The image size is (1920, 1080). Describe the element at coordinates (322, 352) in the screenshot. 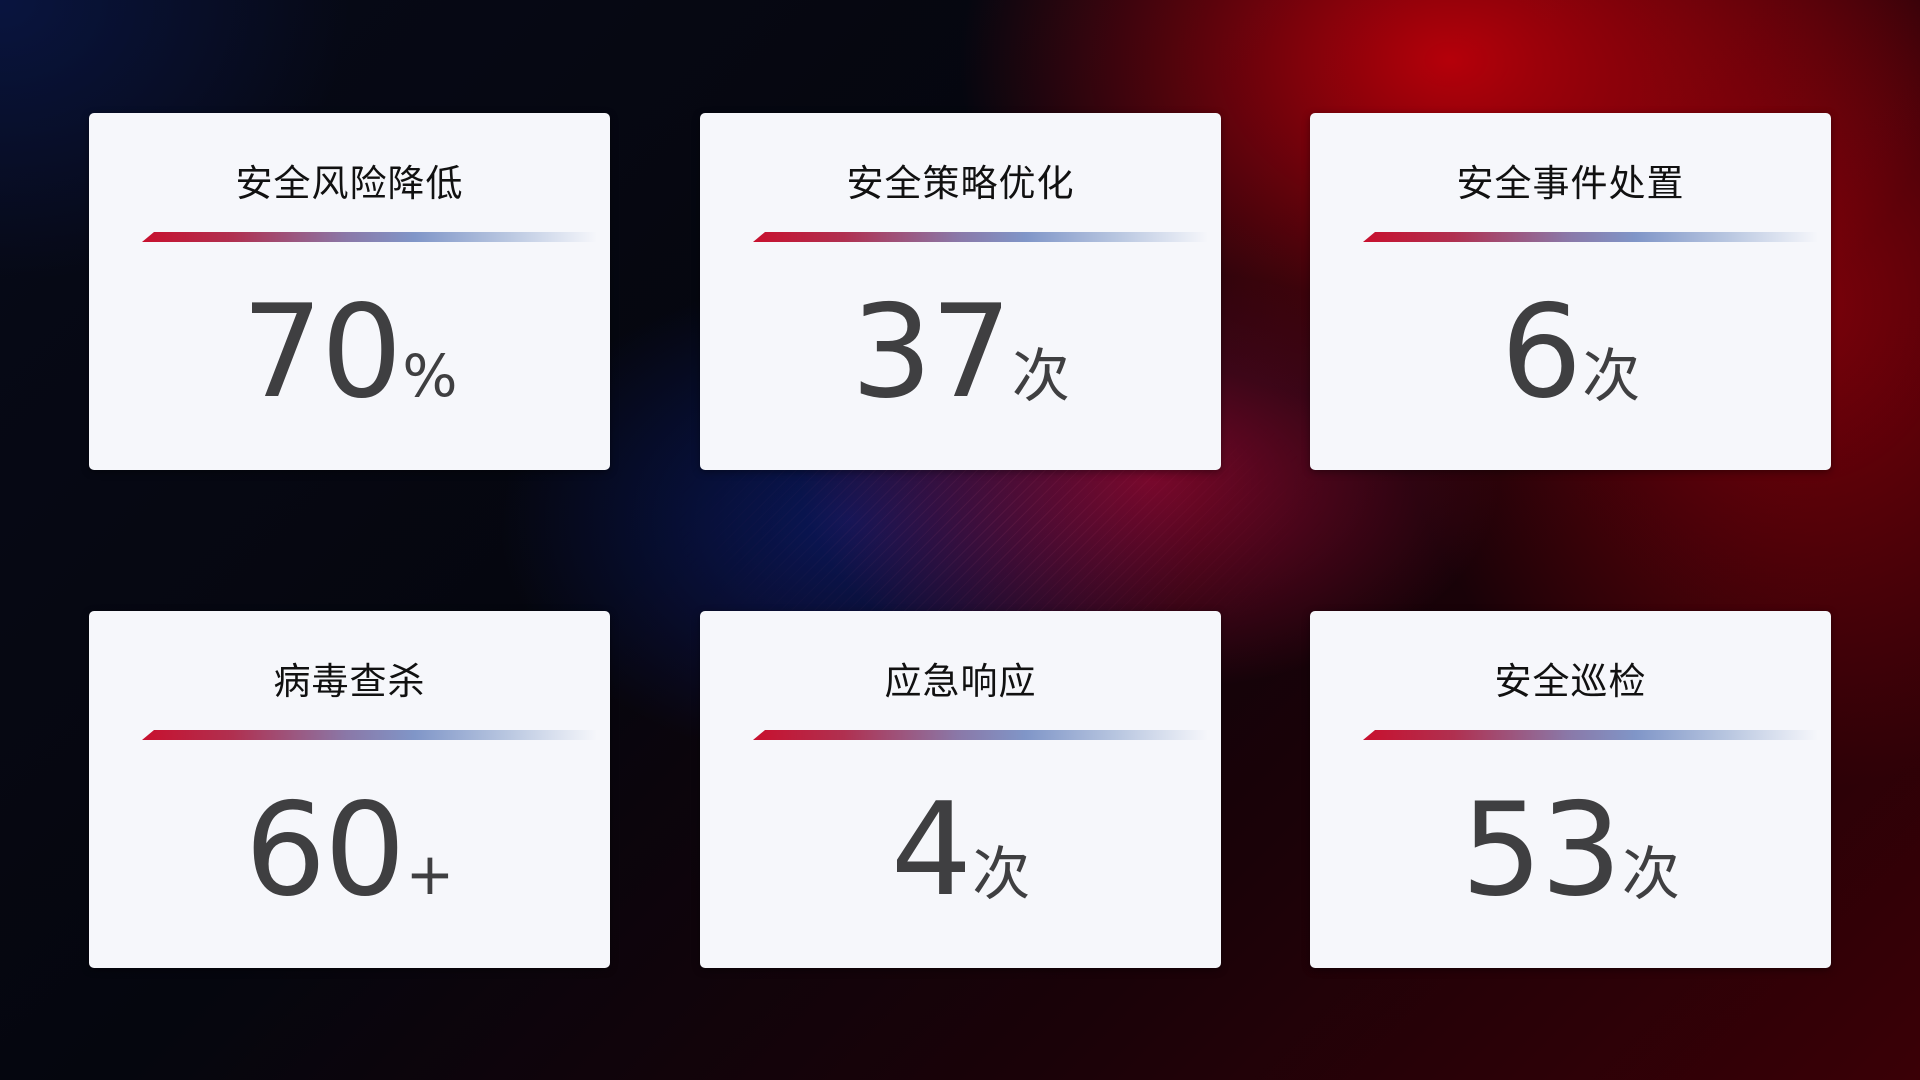

I see `value-number: 70` at that location.